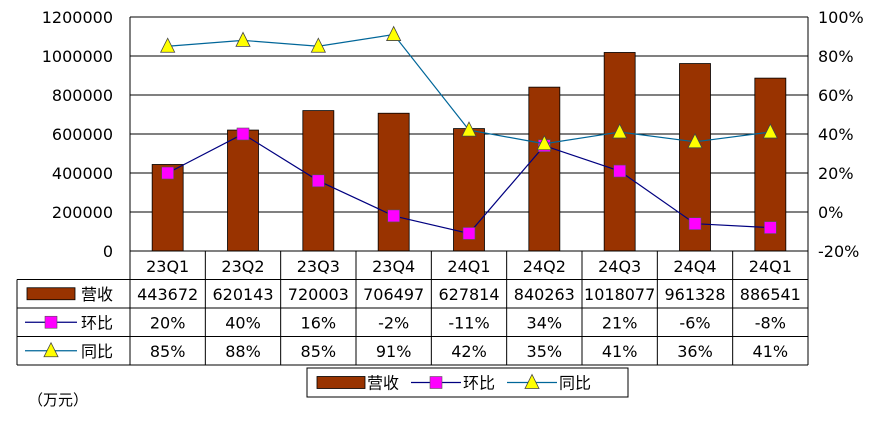 This screenshot has width=874, height=424. Describe the element at coordinates (836, 95) in the screenshot. I see `y-right-tick-label: 60%` at that location.